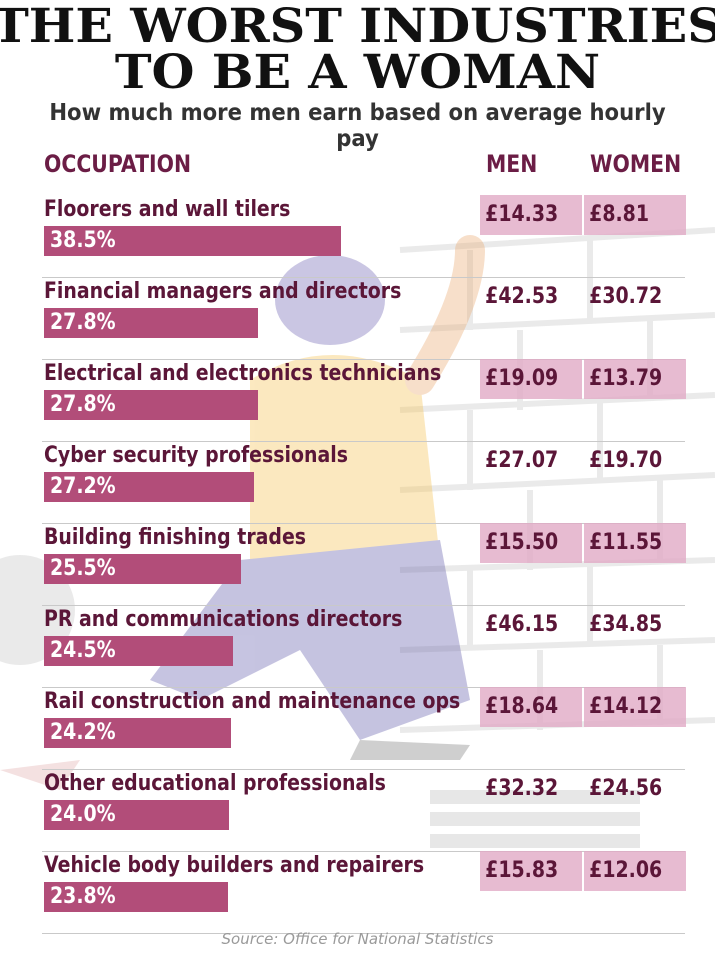 The height and width of the screenshot is (959, 715). What do you see at coordinates (626, 624) in the screenshot?
I see `women-pay-value: £34.85` at bounding box center [626, 624].